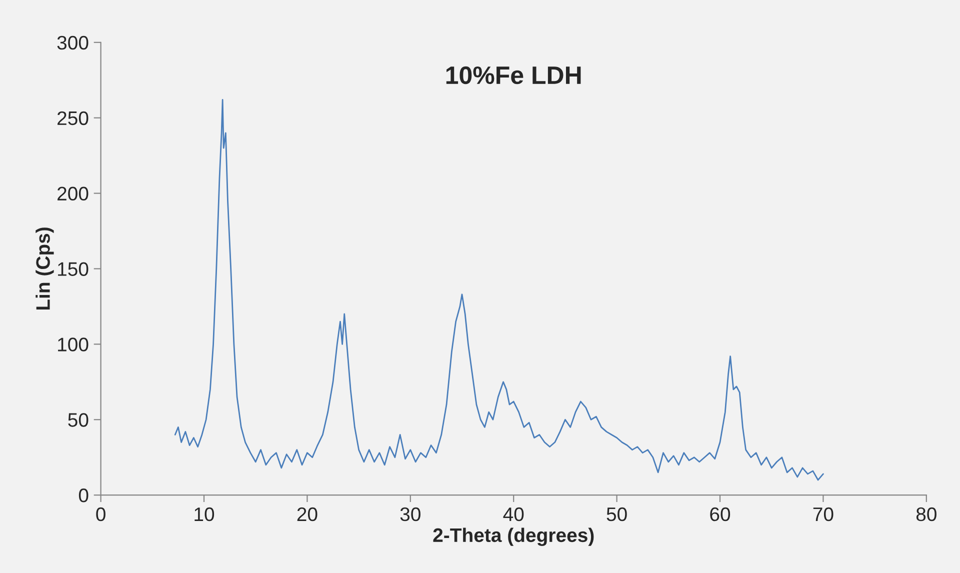  Describe the element at coordinates (513, 537) in the screenshot. I see `x-axis-title: 2-Theta (degrees)` at that location.